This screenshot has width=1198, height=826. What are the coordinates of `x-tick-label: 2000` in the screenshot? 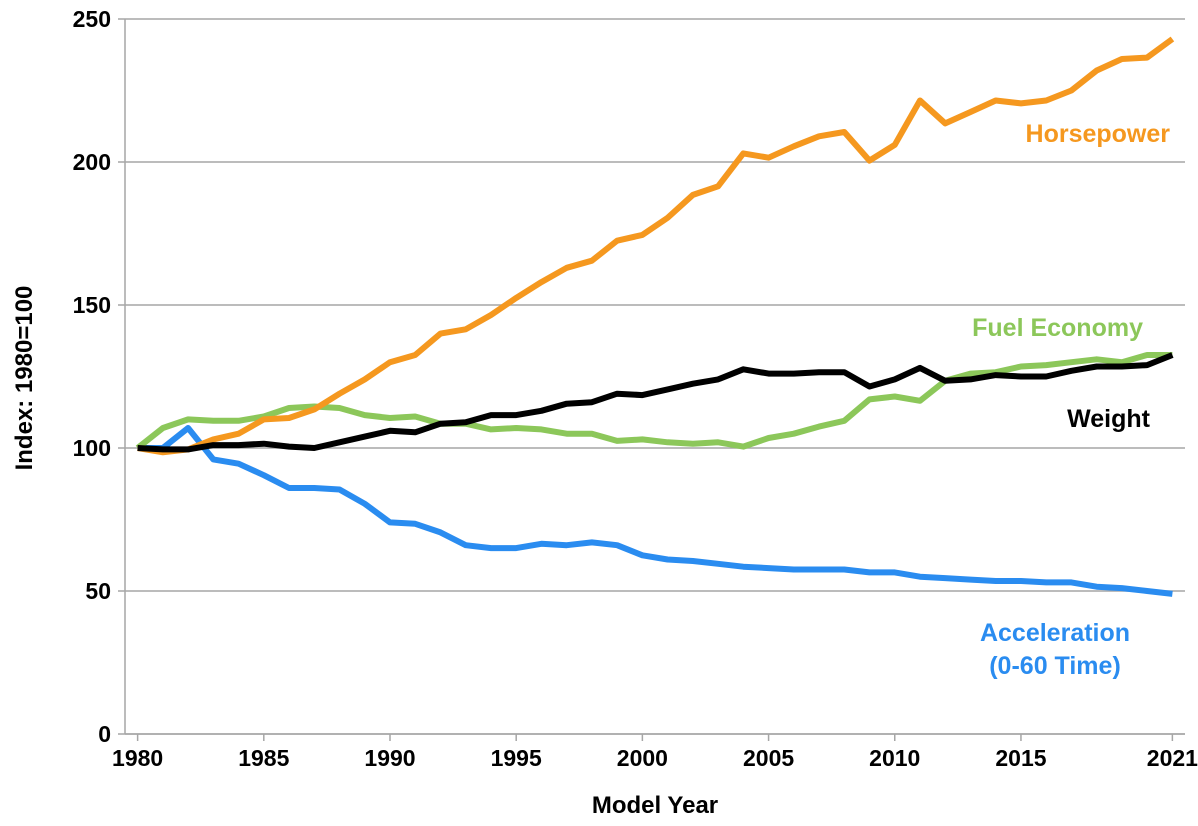 It's located at (642, 758).